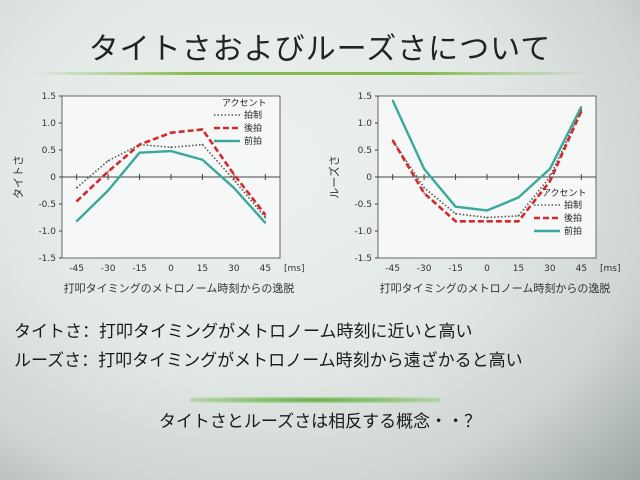 This screenshot has width=640, height=480. I want to click on chart1-legend-label-solid: 前拍, so click(253, 141).